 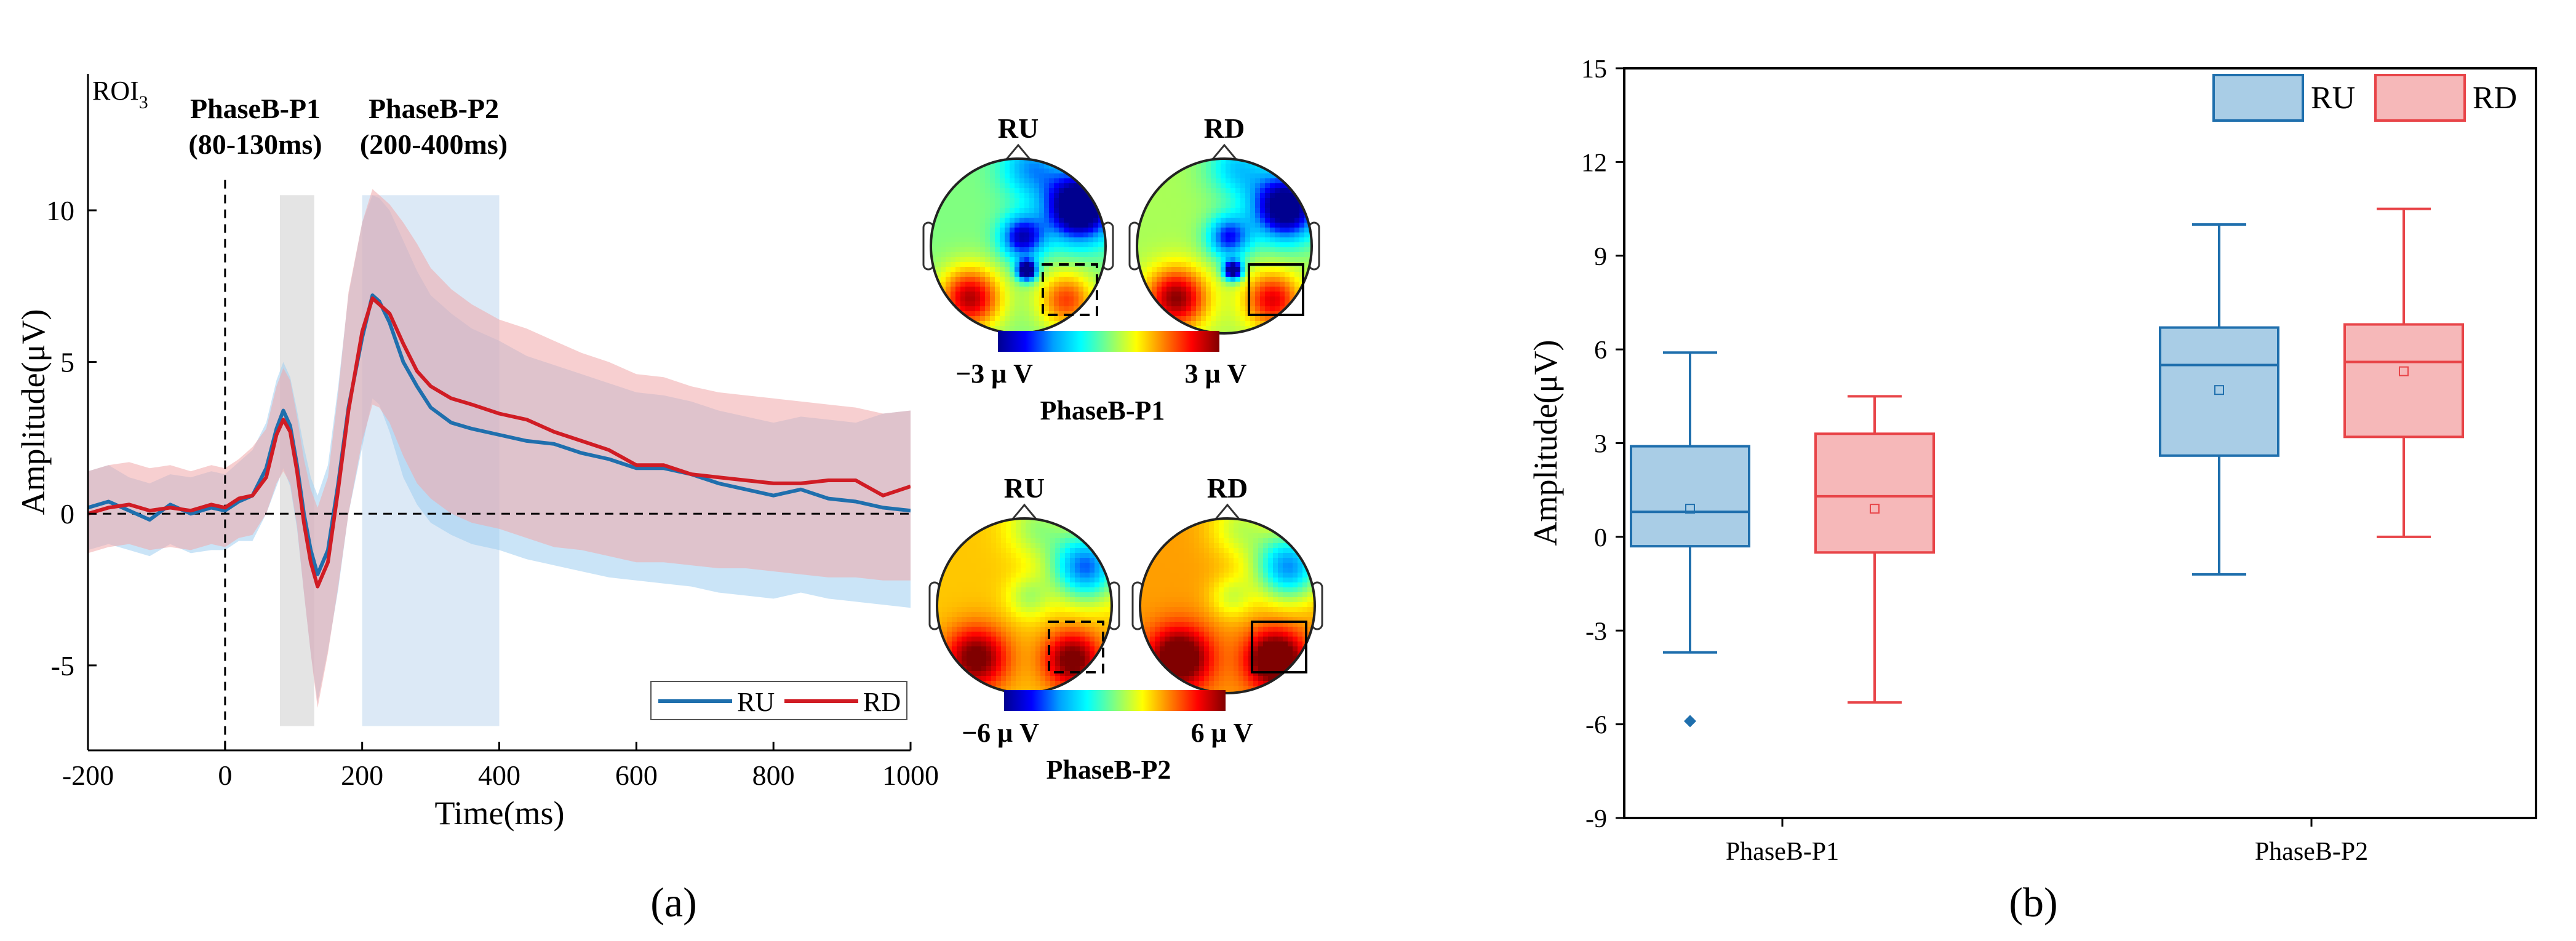 I want to click on topomap-rd-2: RD, so click(x=1227, y=583).